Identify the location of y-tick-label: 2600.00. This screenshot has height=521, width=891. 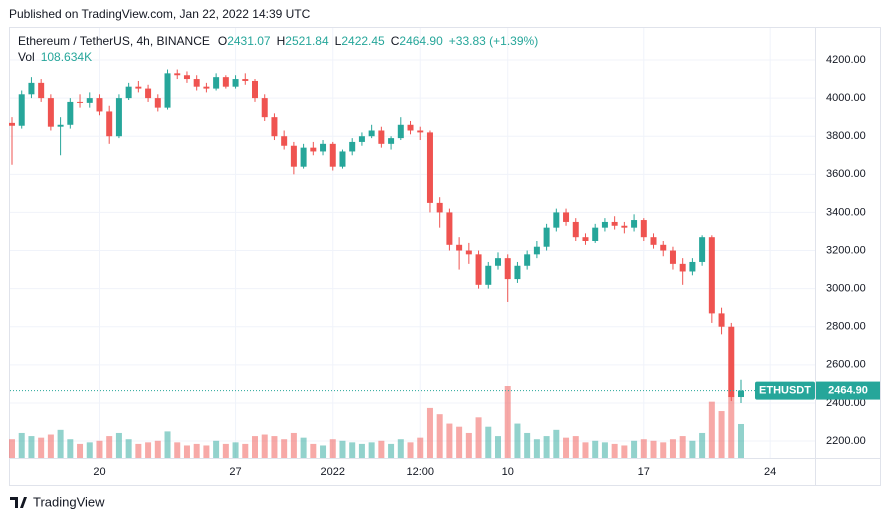
(846, 365).